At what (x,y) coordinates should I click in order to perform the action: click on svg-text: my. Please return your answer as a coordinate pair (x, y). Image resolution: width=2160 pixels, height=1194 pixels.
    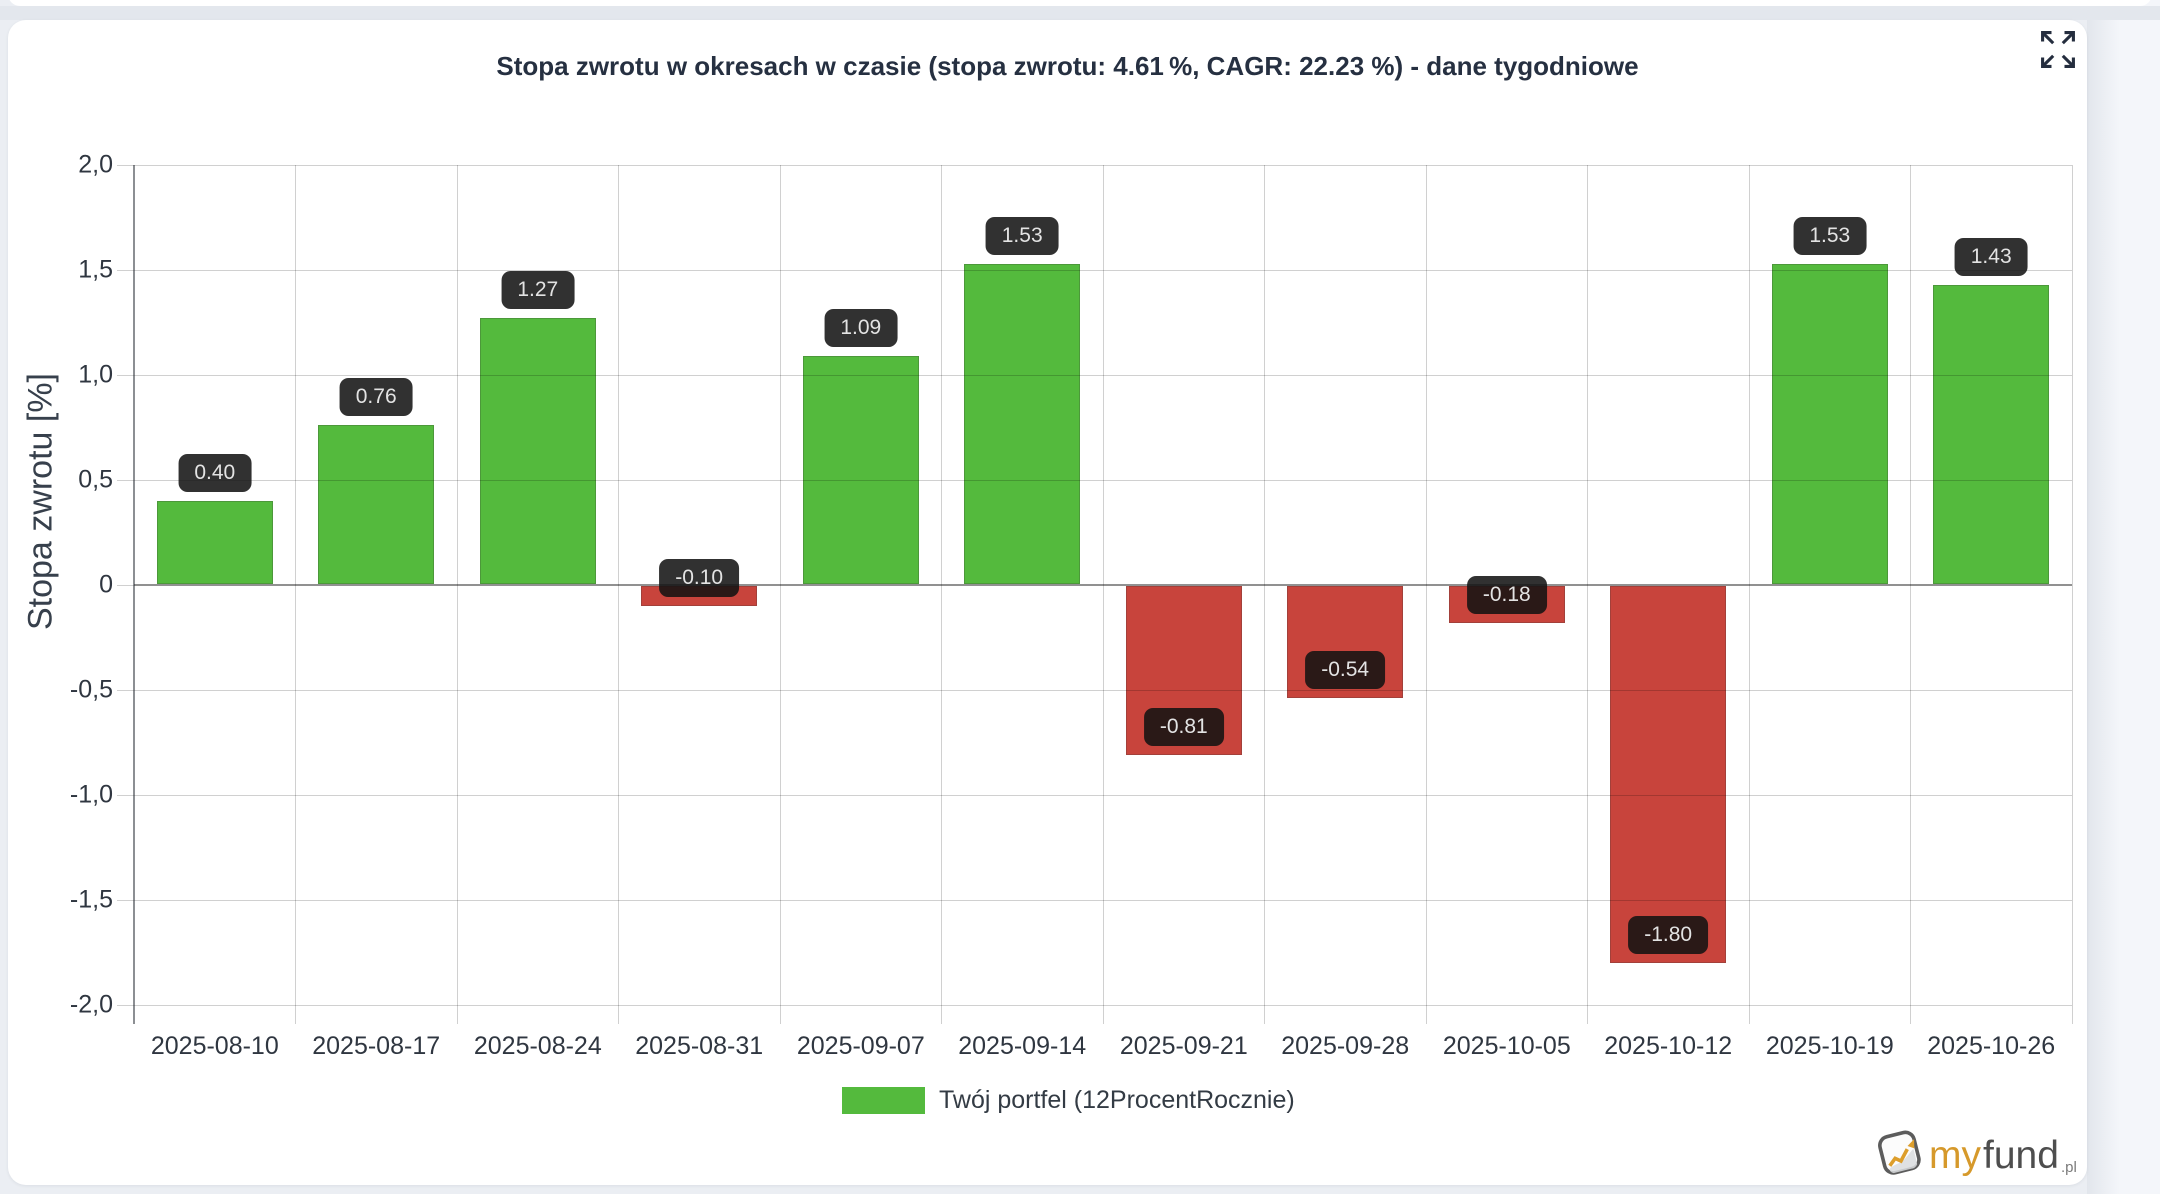
    Looking at the image, I should click on (1955, 1155).